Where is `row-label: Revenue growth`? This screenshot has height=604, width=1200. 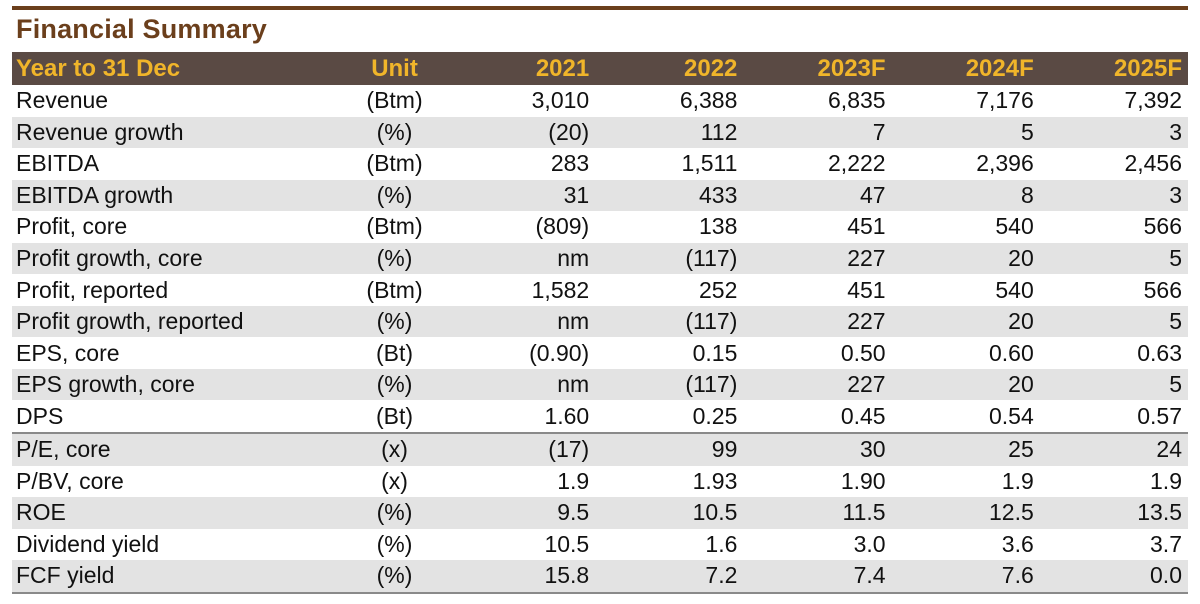
row-label: Revenue growth is located at coordinates (177, 132).